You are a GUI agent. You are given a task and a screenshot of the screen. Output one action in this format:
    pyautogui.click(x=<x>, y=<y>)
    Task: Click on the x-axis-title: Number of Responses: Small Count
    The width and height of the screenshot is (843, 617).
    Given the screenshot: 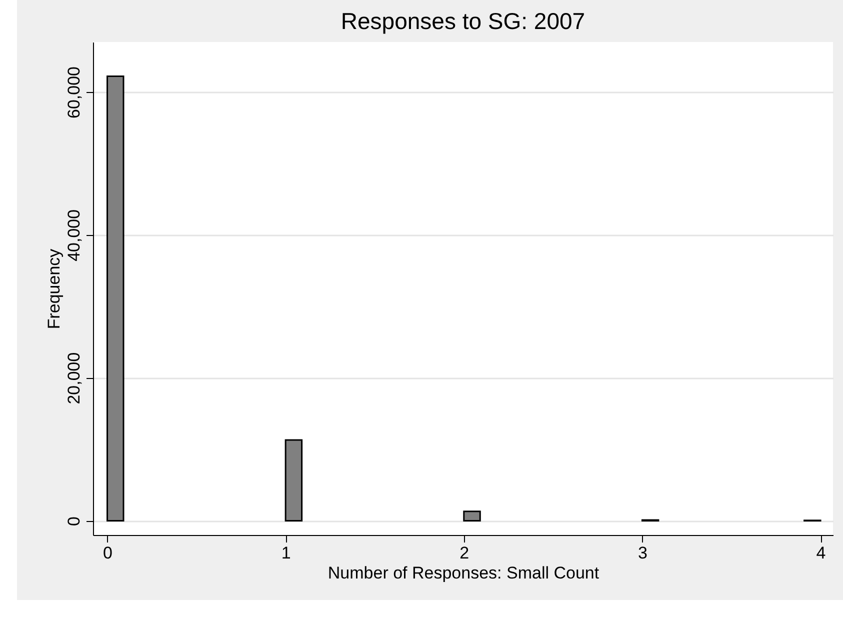 What is the action you would take?
    pyautogui.click(x=464, y=573)
    